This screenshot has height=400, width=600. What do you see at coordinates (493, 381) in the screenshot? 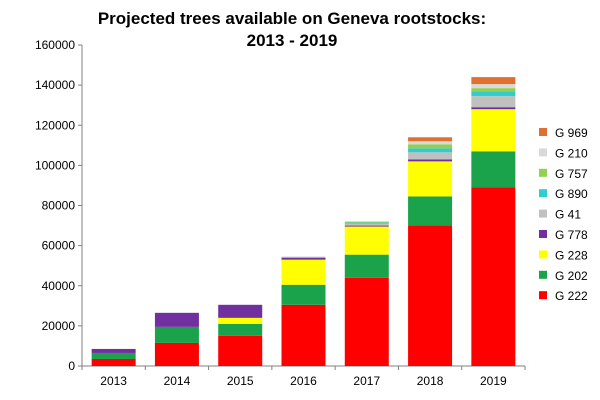
I see `x-tick-label: 2019` at bounding box center [493, 381].